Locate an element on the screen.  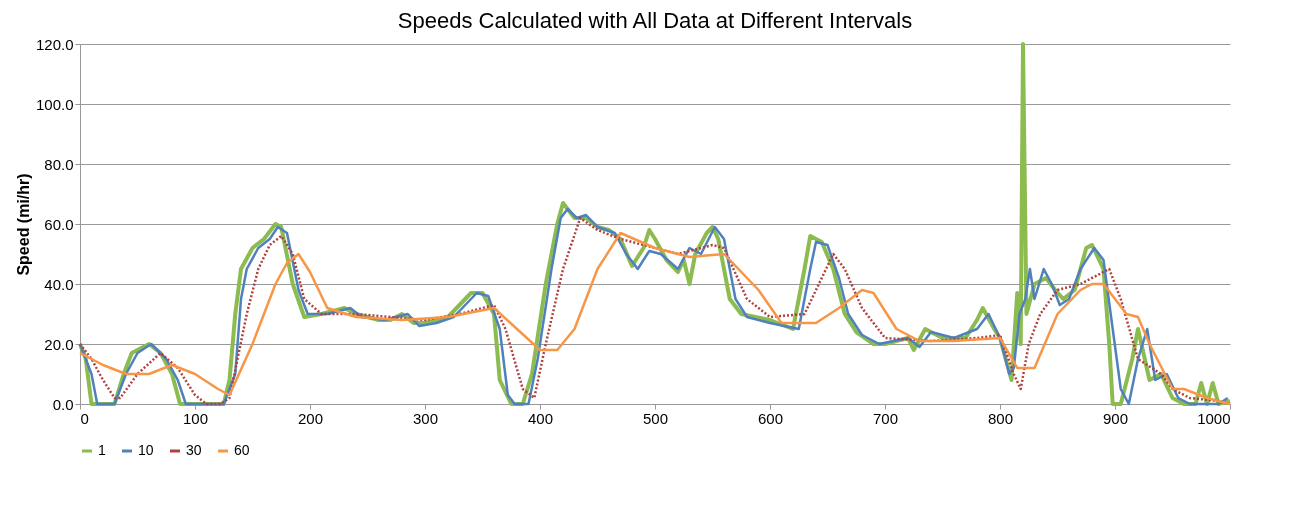
legend-label: 1 is located at coordinates (102, 450).